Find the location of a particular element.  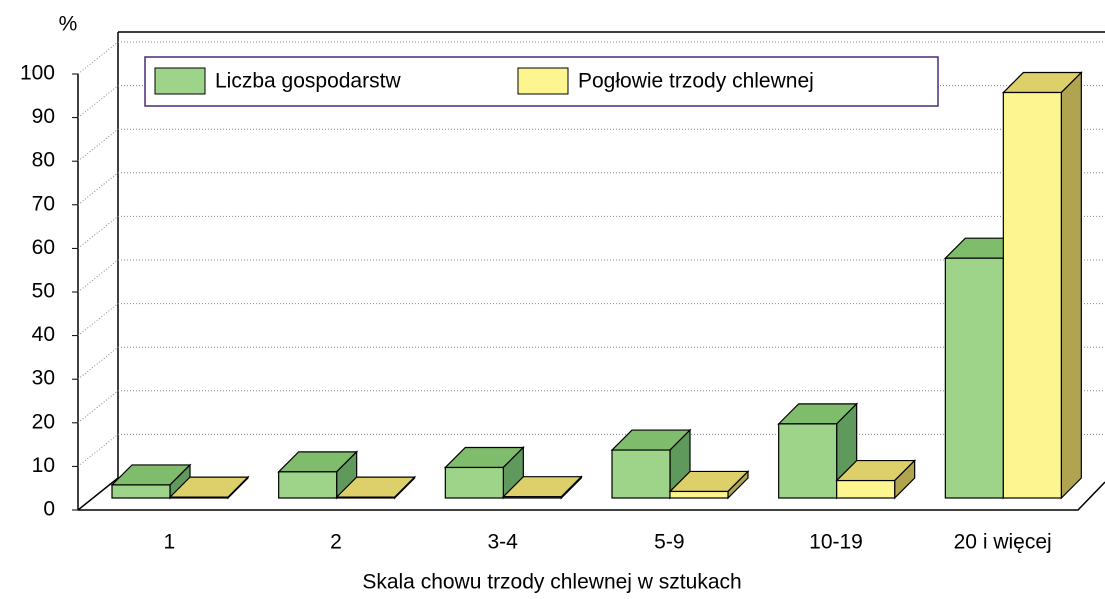

y-tick-label: 90 is located at coordinates (43, 116).